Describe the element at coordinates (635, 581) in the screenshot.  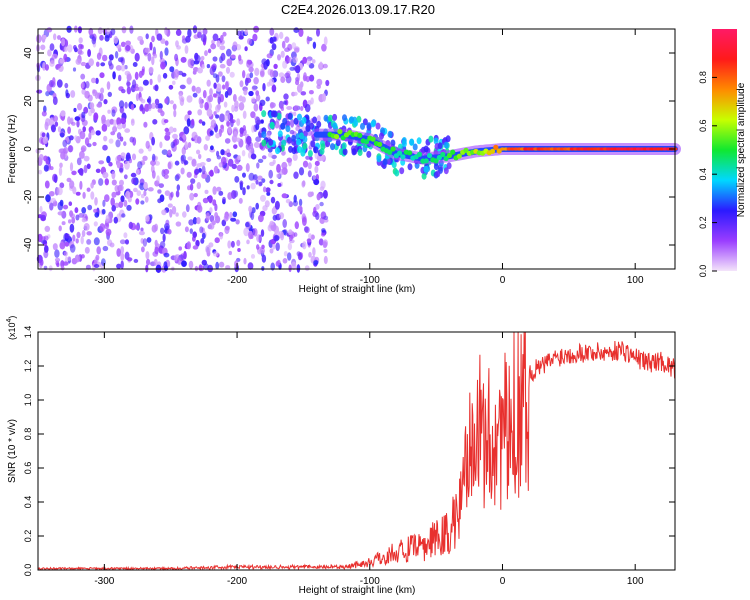
I see `x-tick-label: 100` at that location.